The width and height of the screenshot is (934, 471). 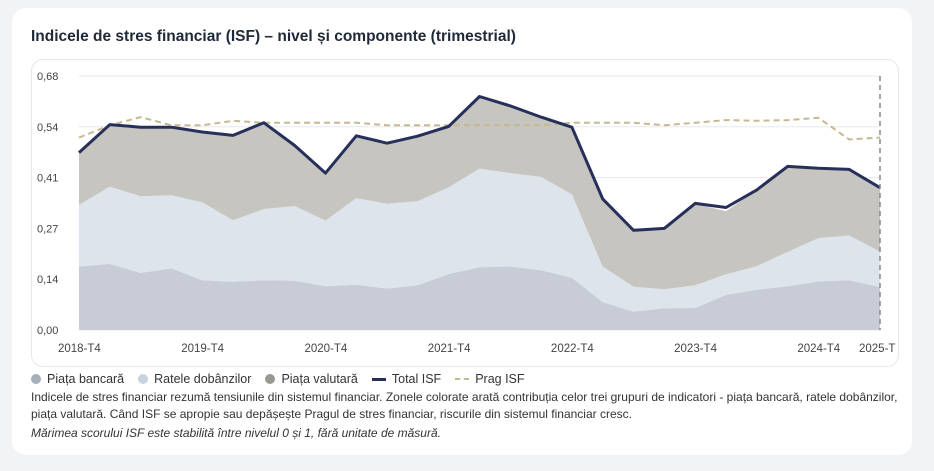 What do you see at coordinates (449, 349) in the screenshot?
I see `x-tick-label: 2021-T4` at bounding box center [449, 349].